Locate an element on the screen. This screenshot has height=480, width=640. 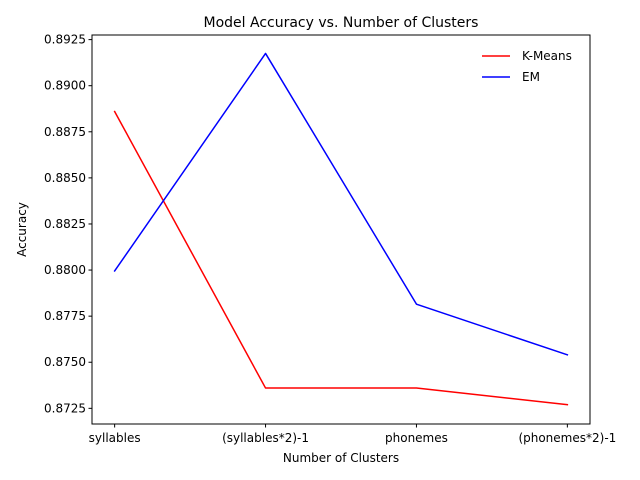
y-tick-label: 0.8775 is located at coordinates (65, 316).